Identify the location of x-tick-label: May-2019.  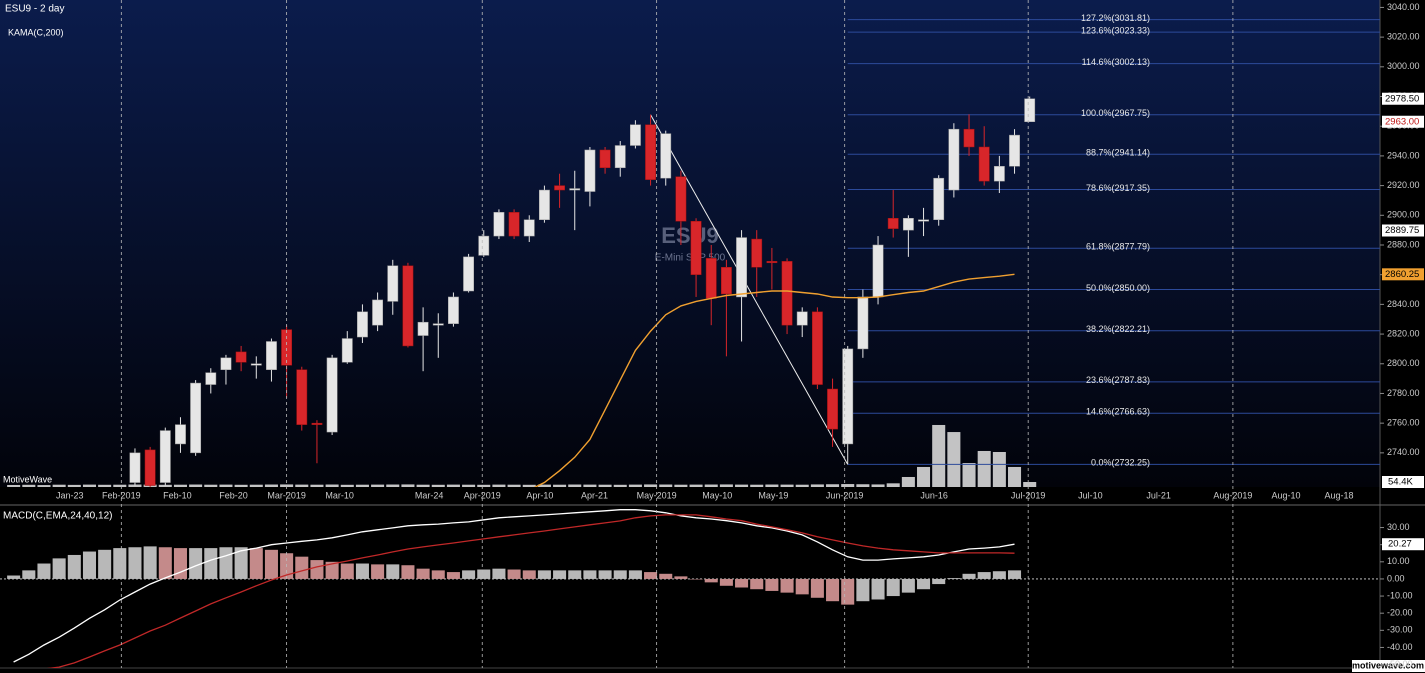
(657, 495).